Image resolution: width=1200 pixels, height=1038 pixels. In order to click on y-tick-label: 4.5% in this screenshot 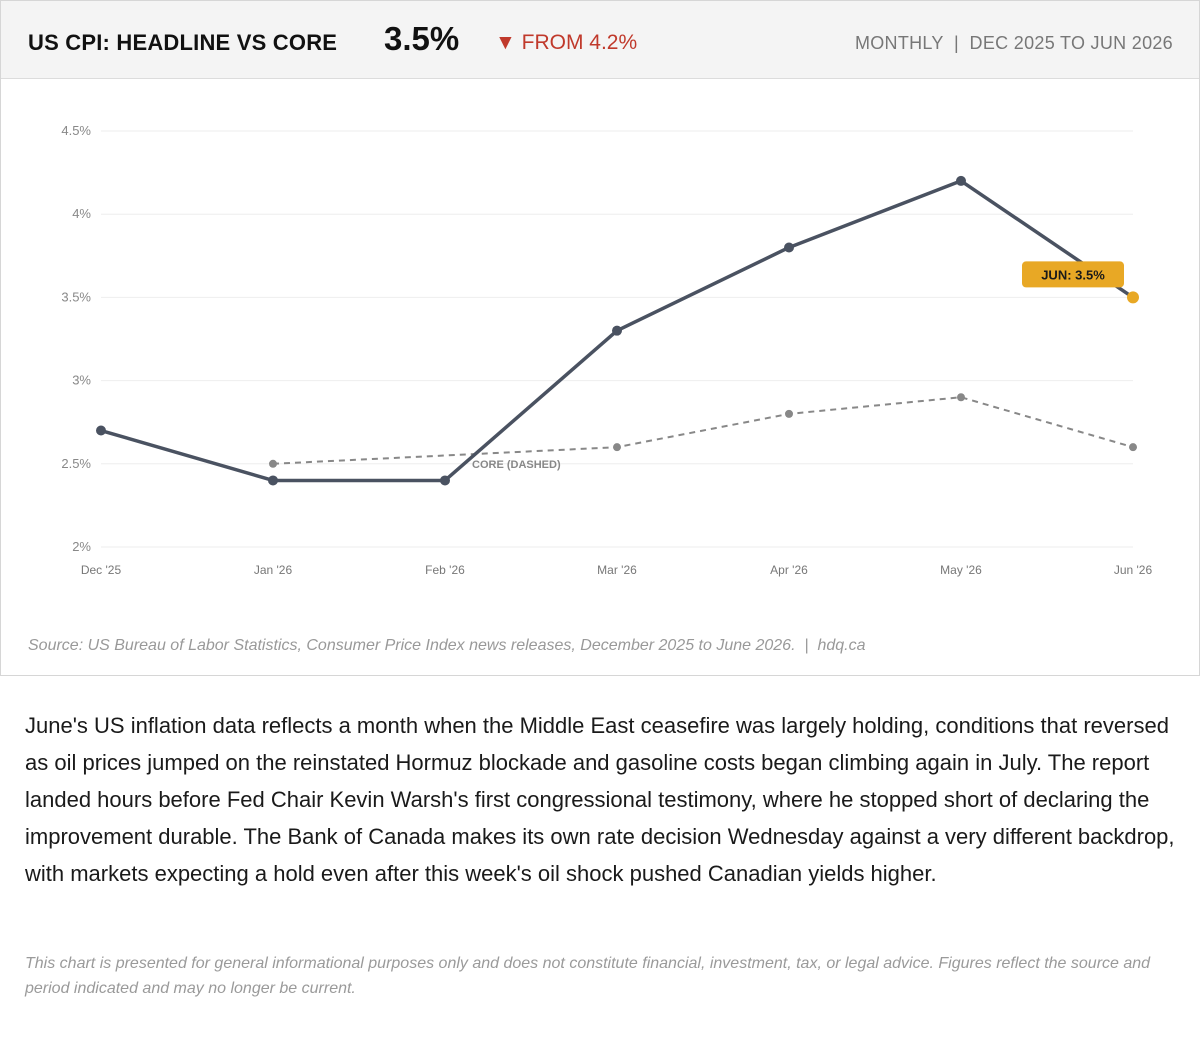, I will do `click(76, 130)`.